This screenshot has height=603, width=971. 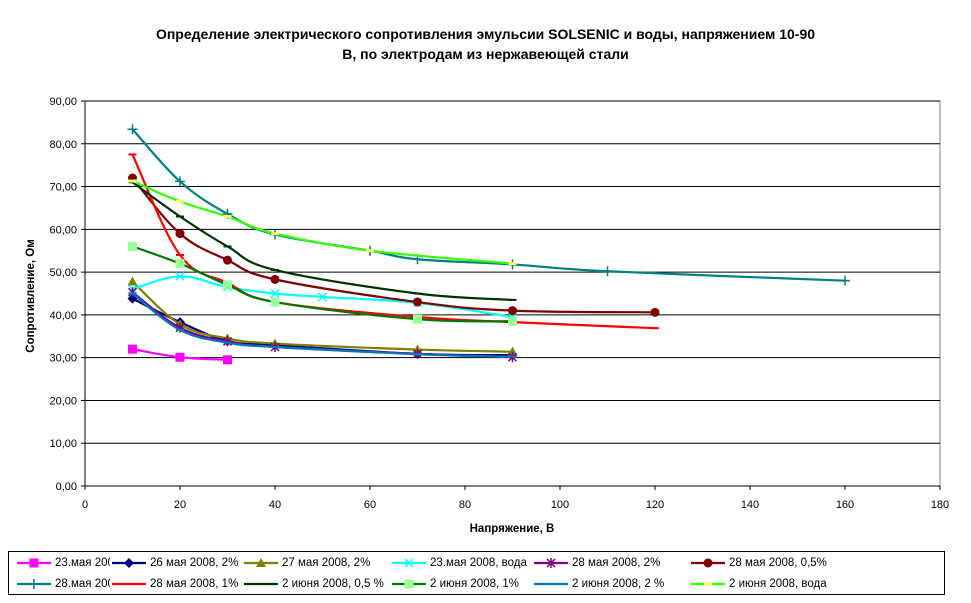 What do you see at coordinates (766, 562) in the screenshot?
I see `legend-item: 28 мая 2008, 0,5%` at bounding box center [766, 562].